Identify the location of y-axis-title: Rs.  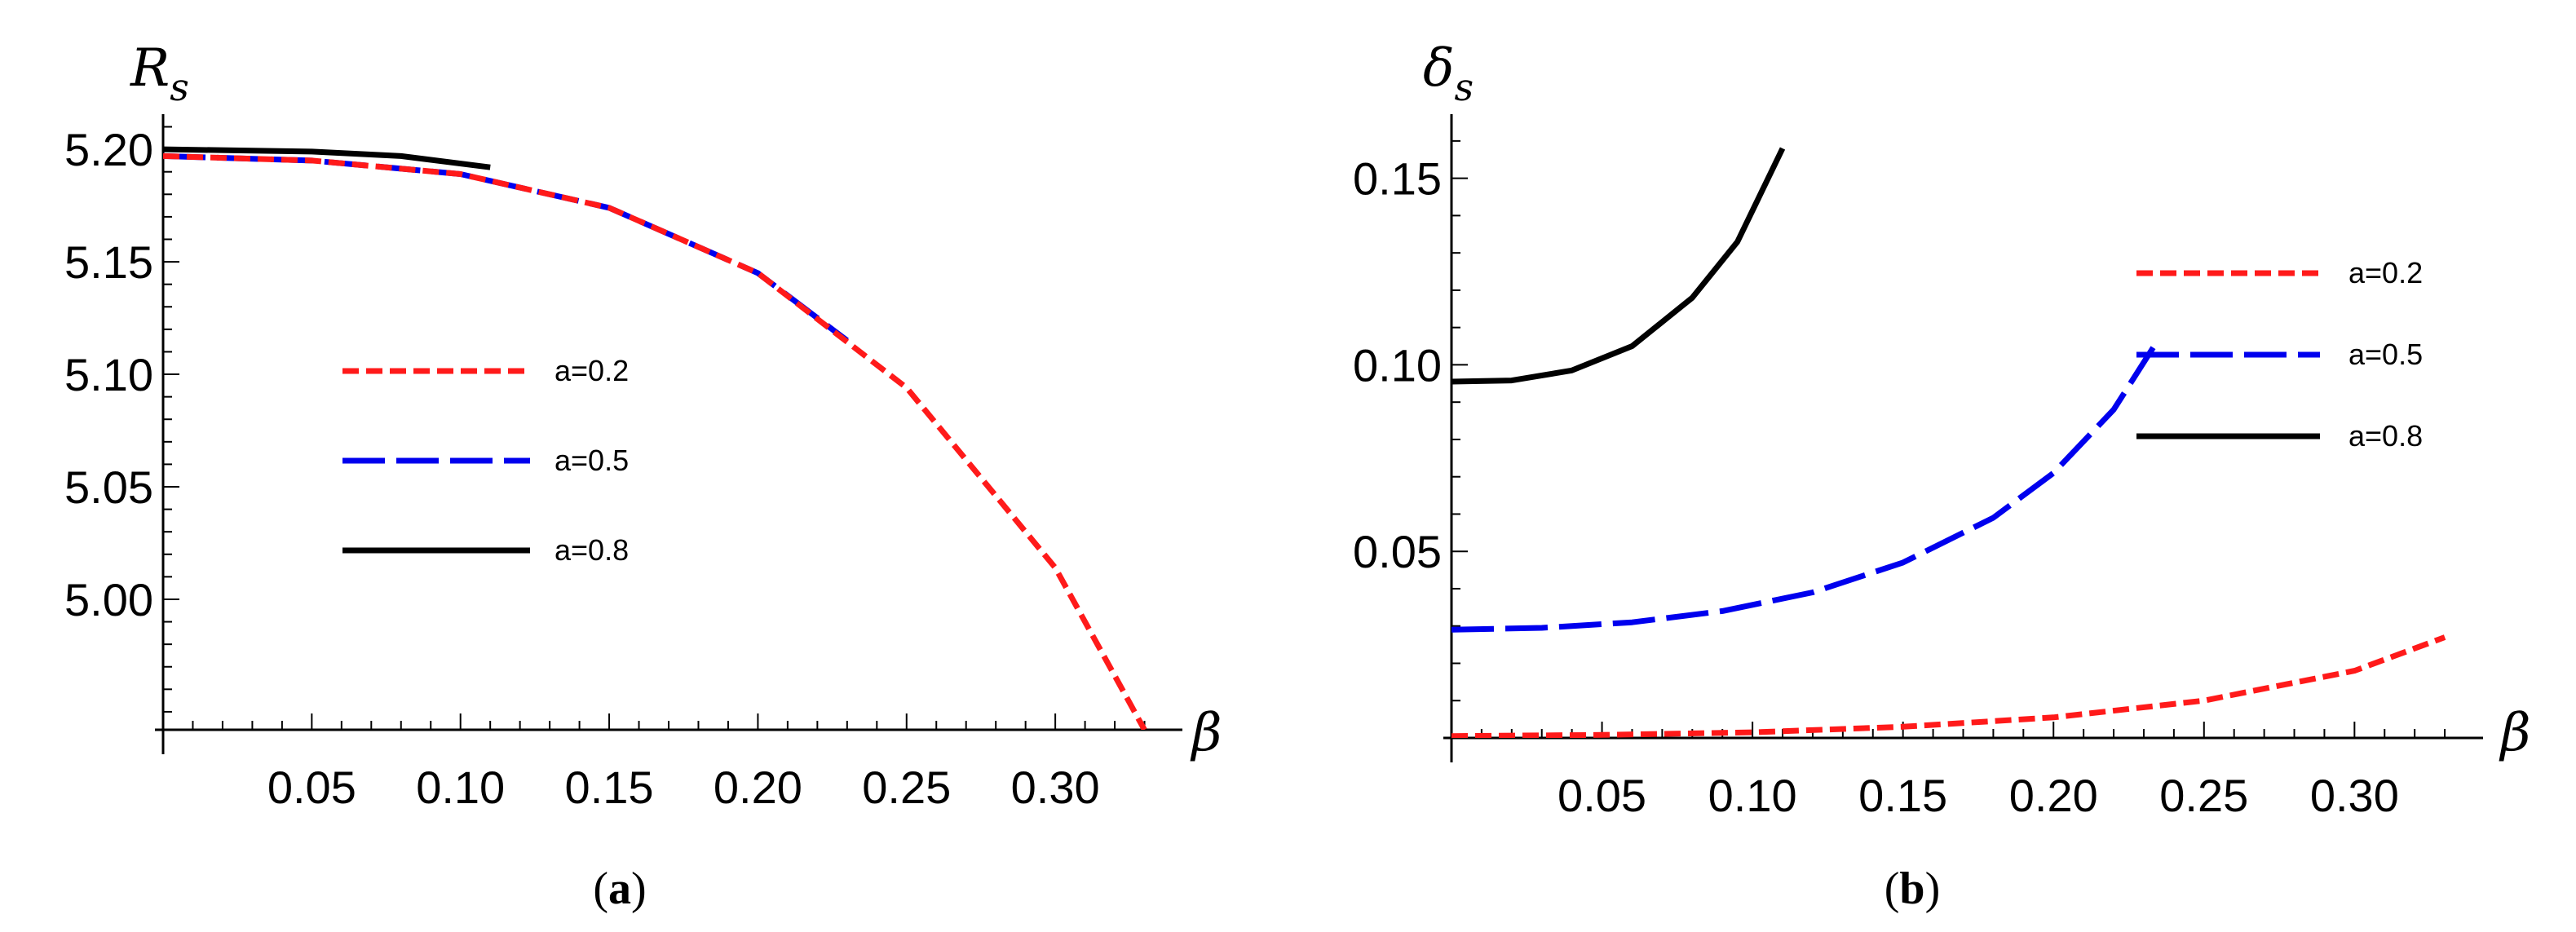
(159, 73).